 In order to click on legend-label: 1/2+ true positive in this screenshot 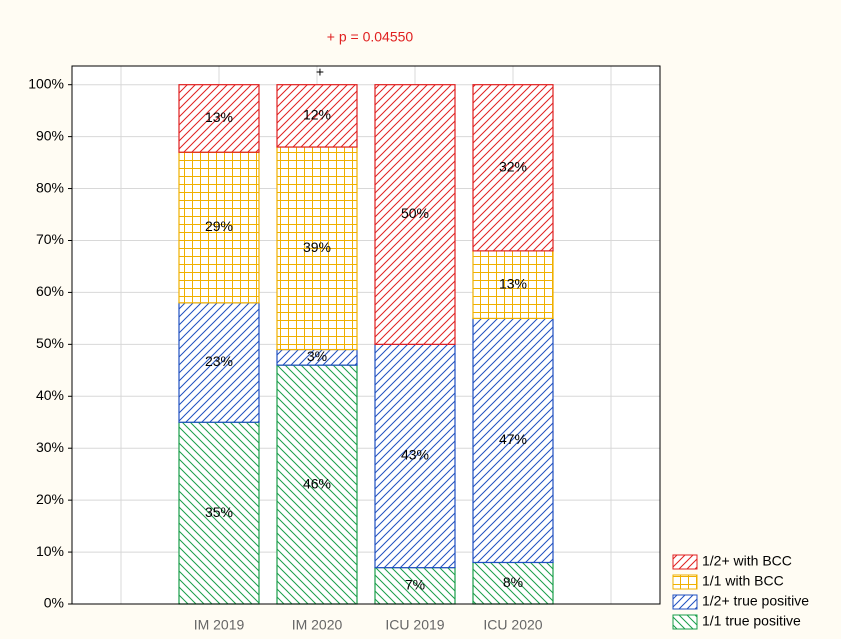, I will do `click(755, 601)`.